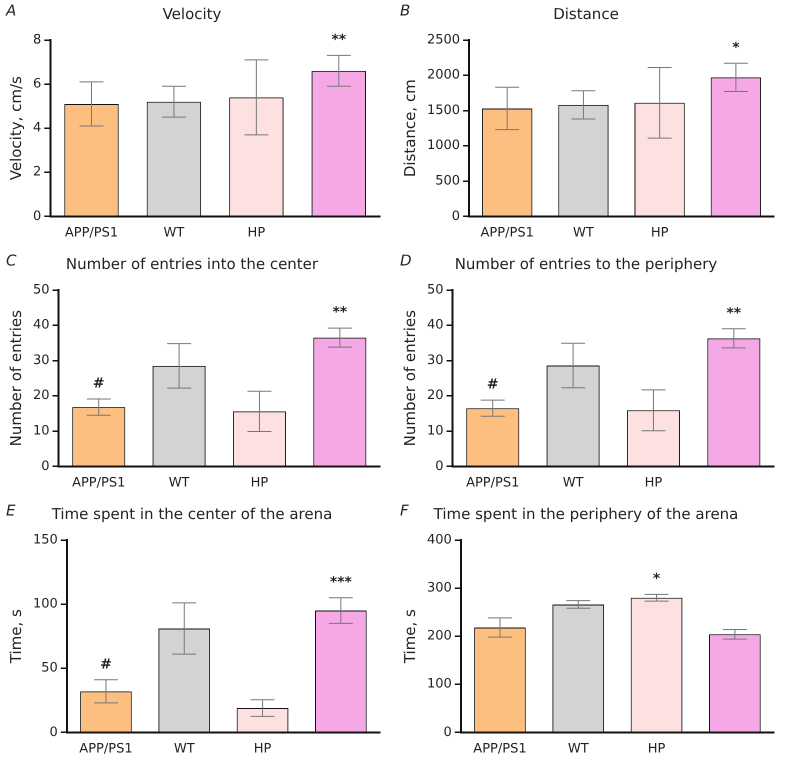 This screenshot has height=766, width=788. What do you see at coordinates (439, 588) in the screenshot?
I see `y-tick-label: 300` at bounding box center [439, 588].